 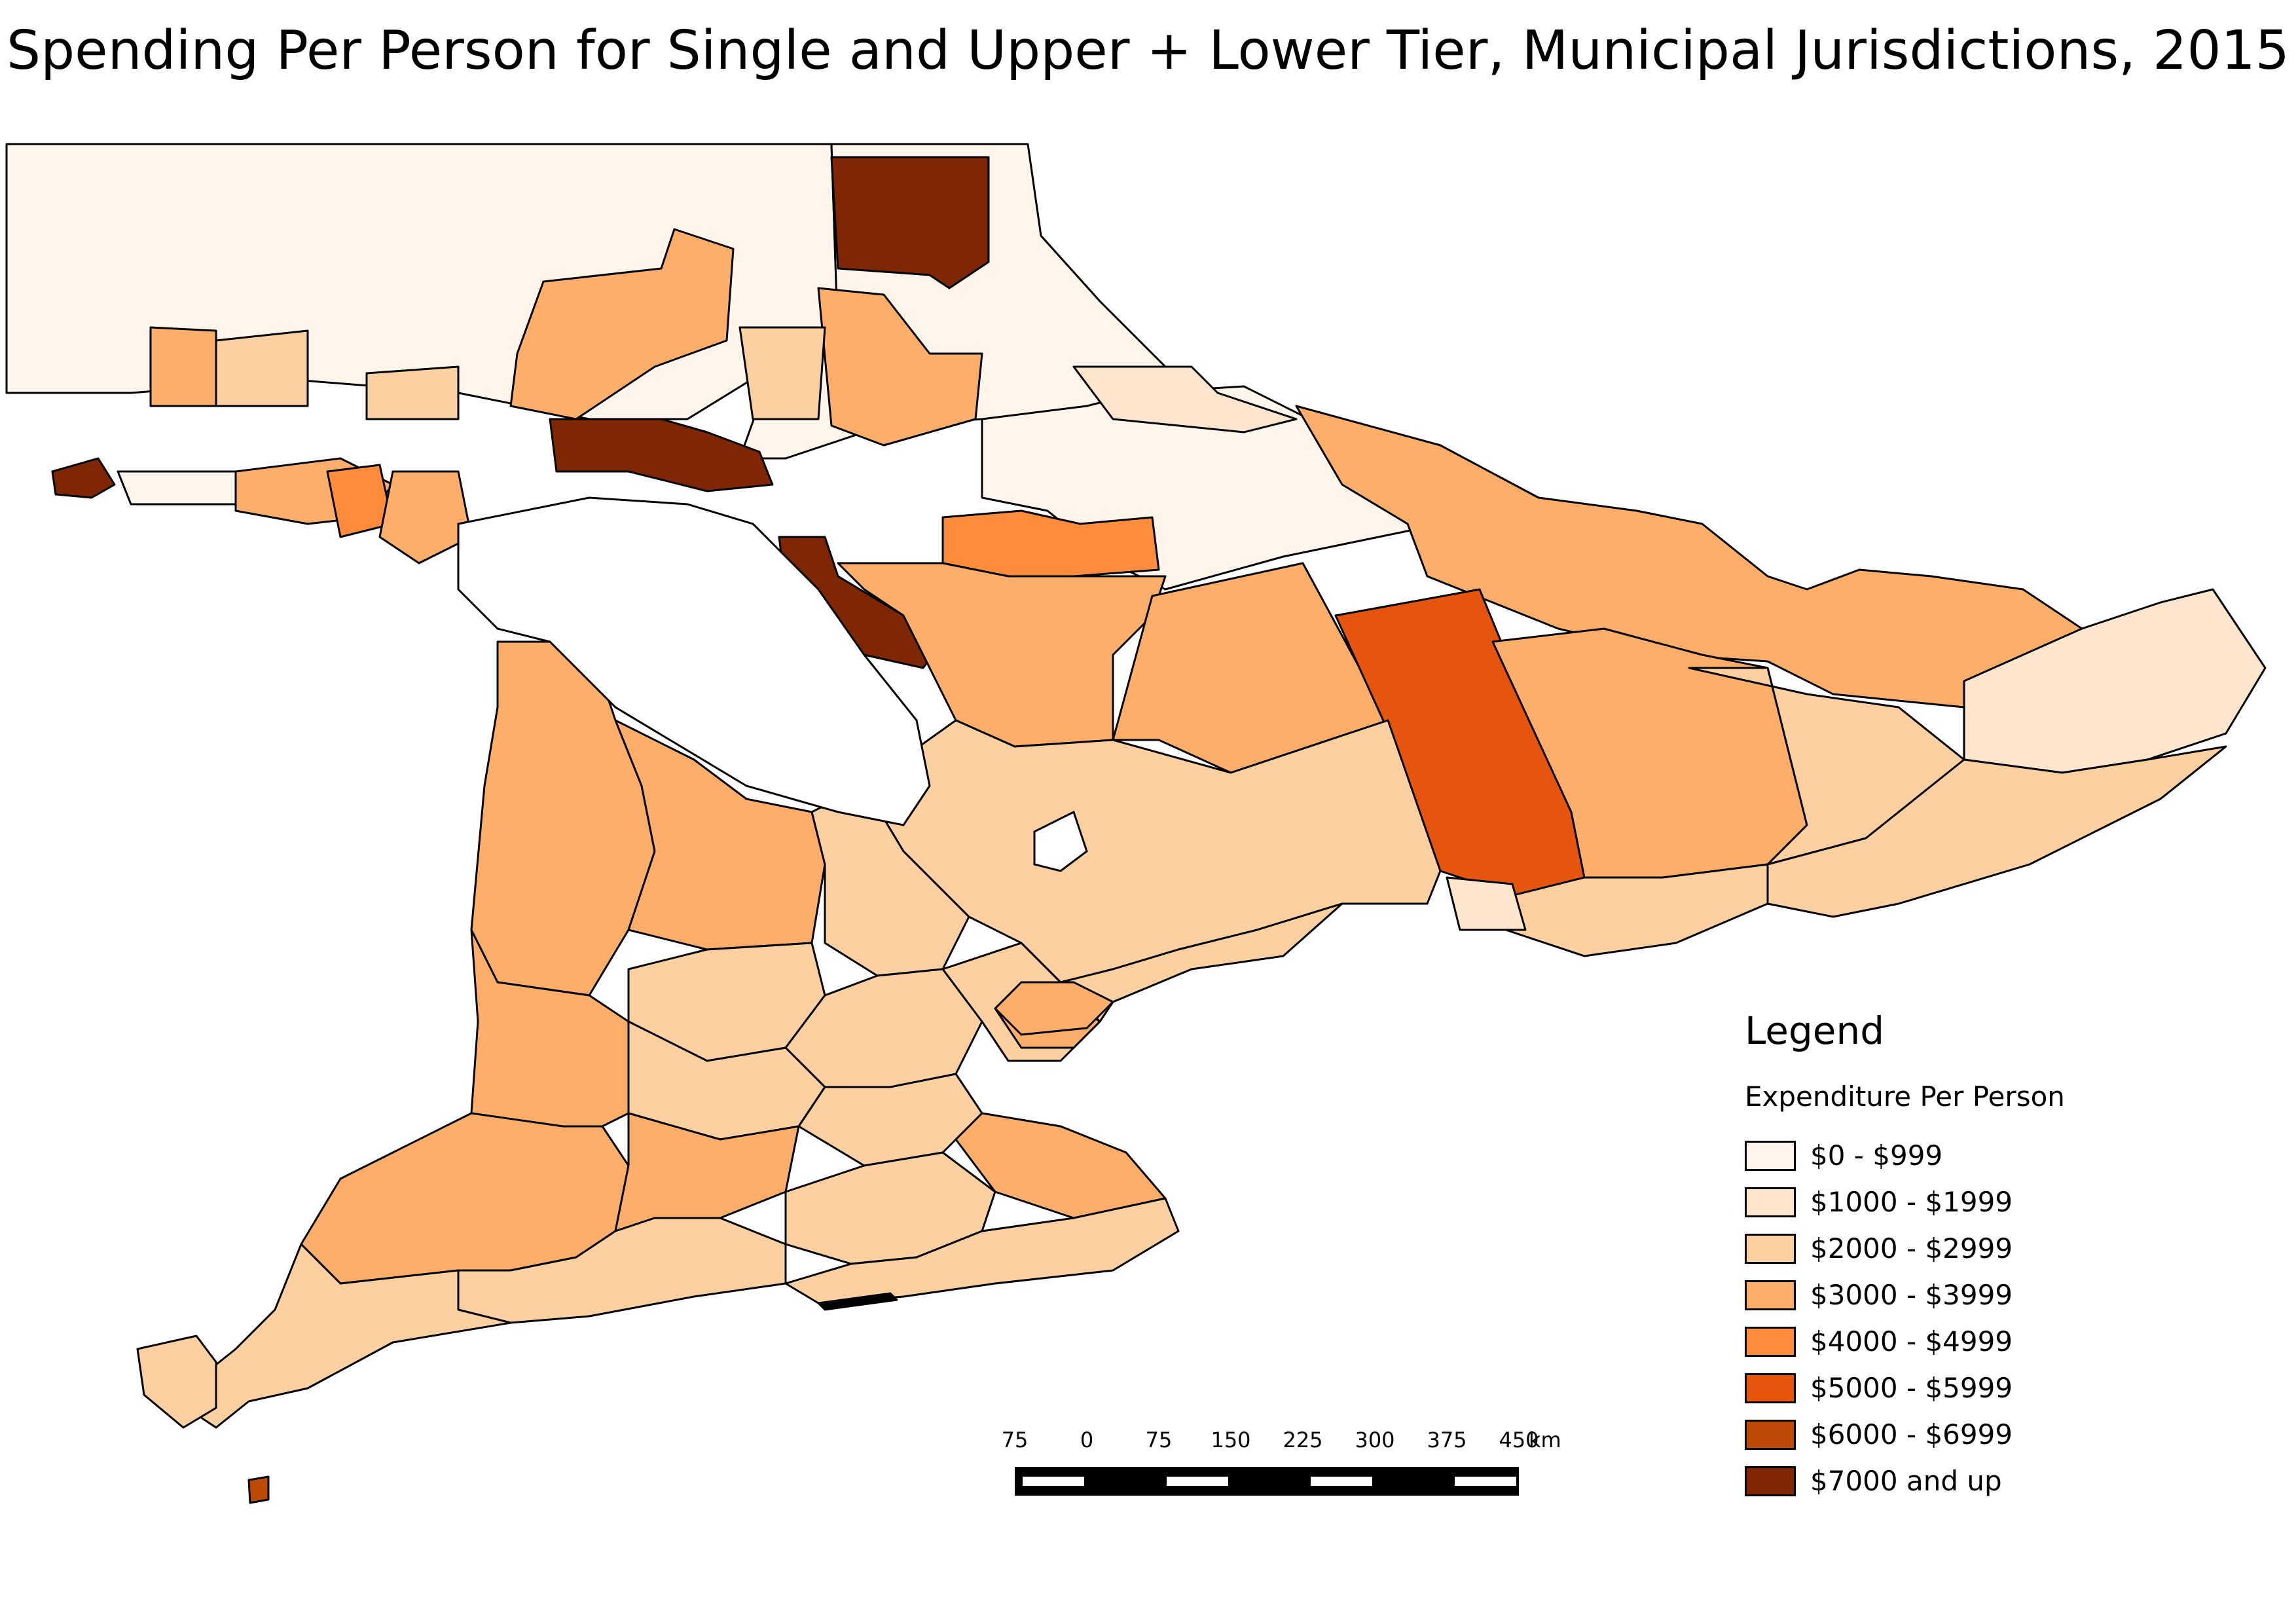 I want to click on region-central-north-fringe, so click(x=1185, y=399).